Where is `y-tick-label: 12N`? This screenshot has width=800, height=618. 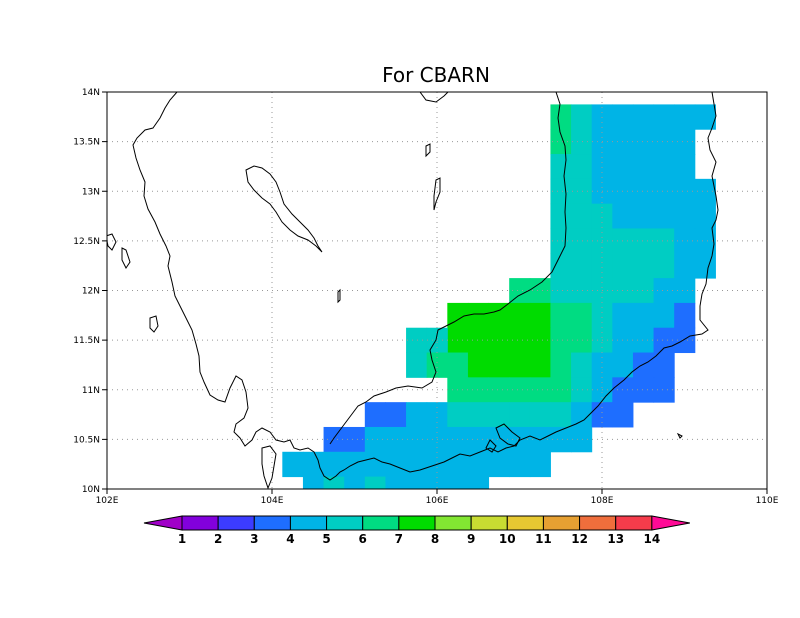 y-tick-label: 12N is located at coordinates (91, 292).